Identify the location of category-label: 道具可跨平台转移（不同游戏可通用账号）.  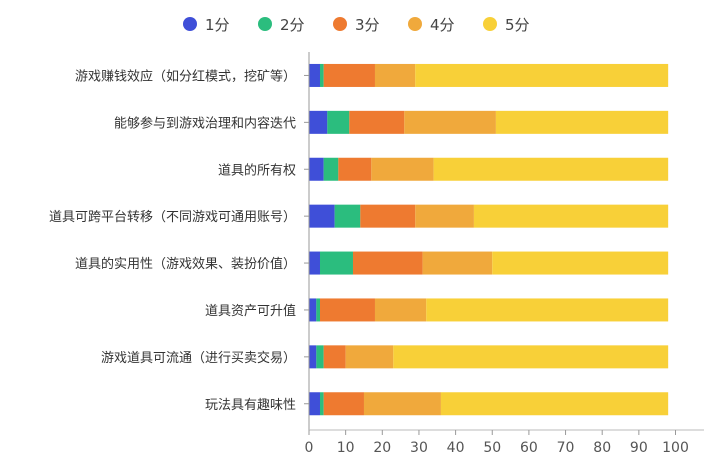
(172, 217).